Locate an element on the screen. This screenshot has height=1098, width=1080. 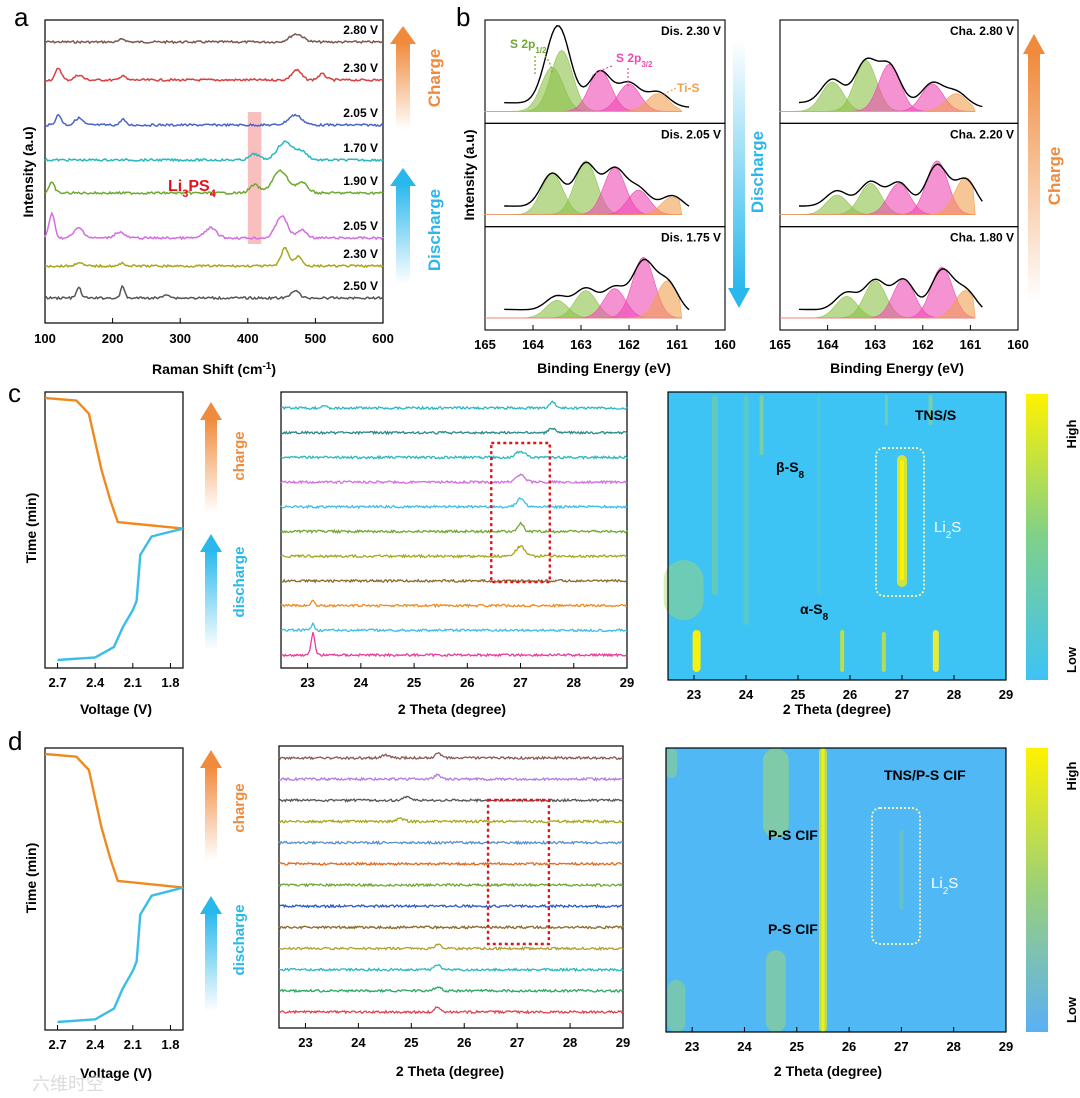
panel-c-ylabel: Time (min) is located at coordinates (31, 528).